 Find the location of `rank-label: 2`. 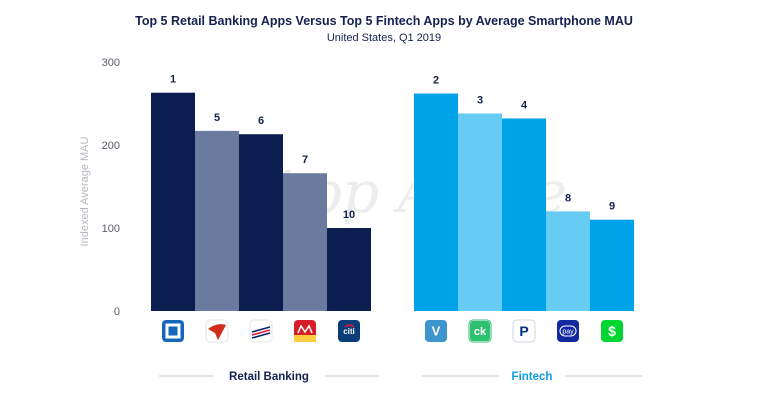

rank-label: 2 is located at coordinates (436, 81).